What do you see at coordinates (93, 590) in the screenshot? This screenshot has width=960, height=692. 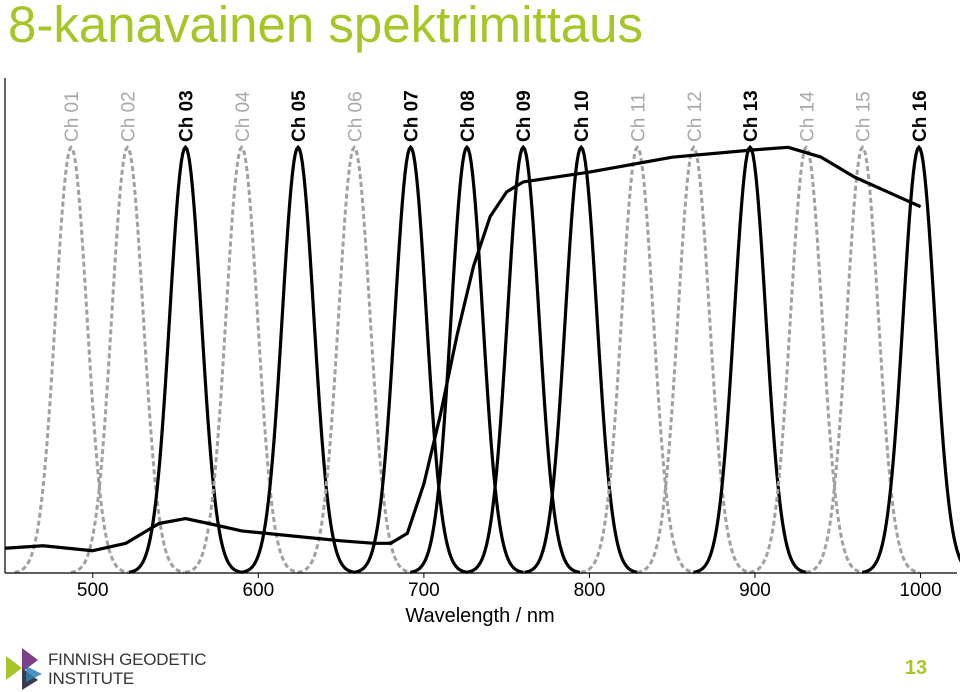 I see `x-tick-label-500: 500` at bounding box center [93, 590].